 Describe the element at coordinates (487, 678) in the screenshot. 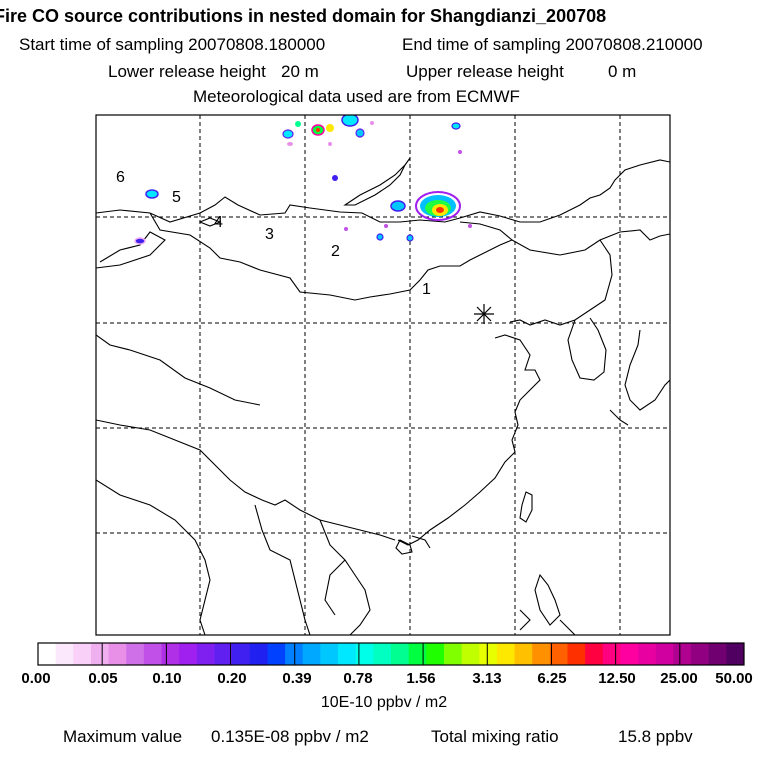

I see `colorbar-tick-label: 3.13` at that location.